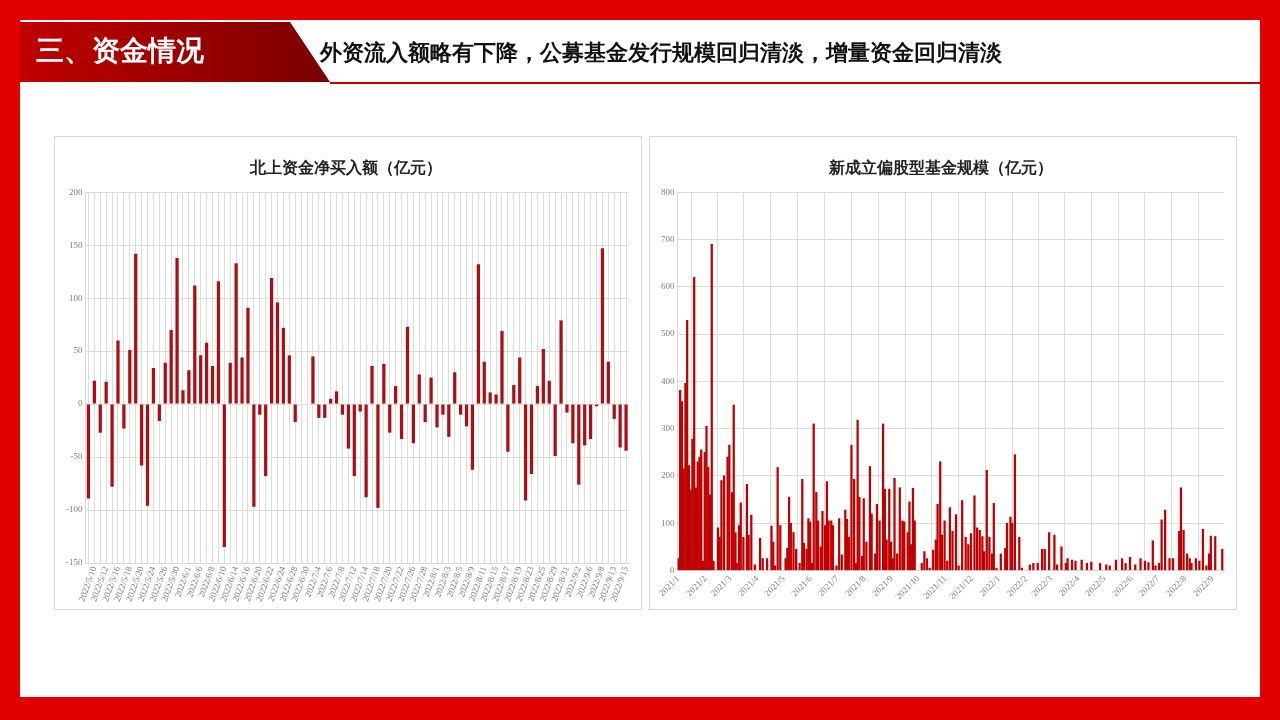 The width and height of the screenshot is (1280, 720). Describe the element at coordinates (80, 403) in the screenshot. I see `y-tick-label: 0` at that location.